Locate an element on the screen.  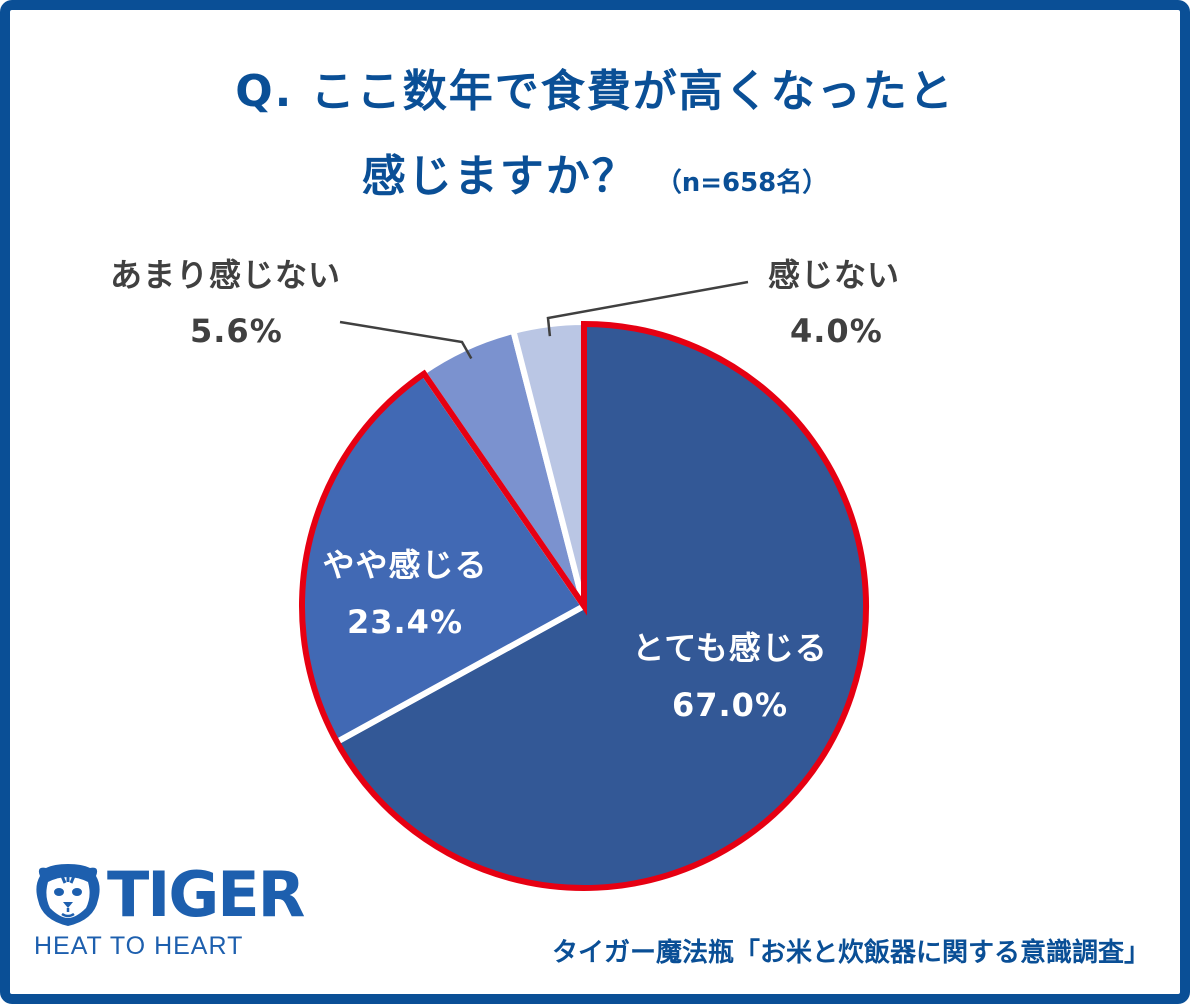
logo-tagline: HEAT TO HEART is located at coordinates (139, 946).